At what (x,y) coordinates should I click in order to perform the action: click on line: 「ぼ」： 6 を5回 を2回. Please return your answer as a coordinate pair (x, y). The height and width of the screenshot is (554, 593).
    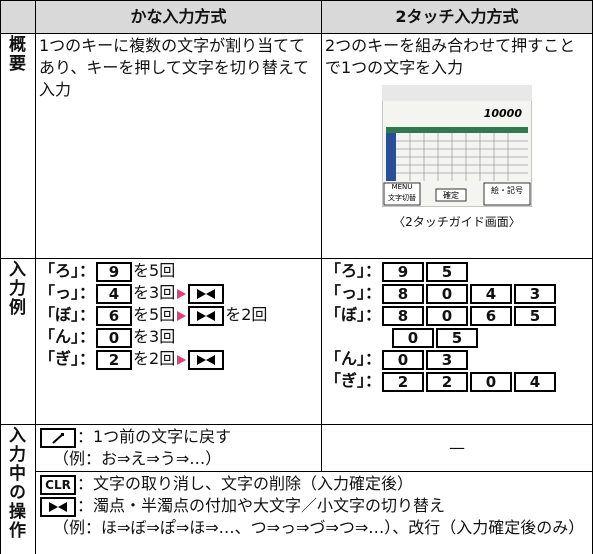
    Looking at the image, I should click on (178, 315).